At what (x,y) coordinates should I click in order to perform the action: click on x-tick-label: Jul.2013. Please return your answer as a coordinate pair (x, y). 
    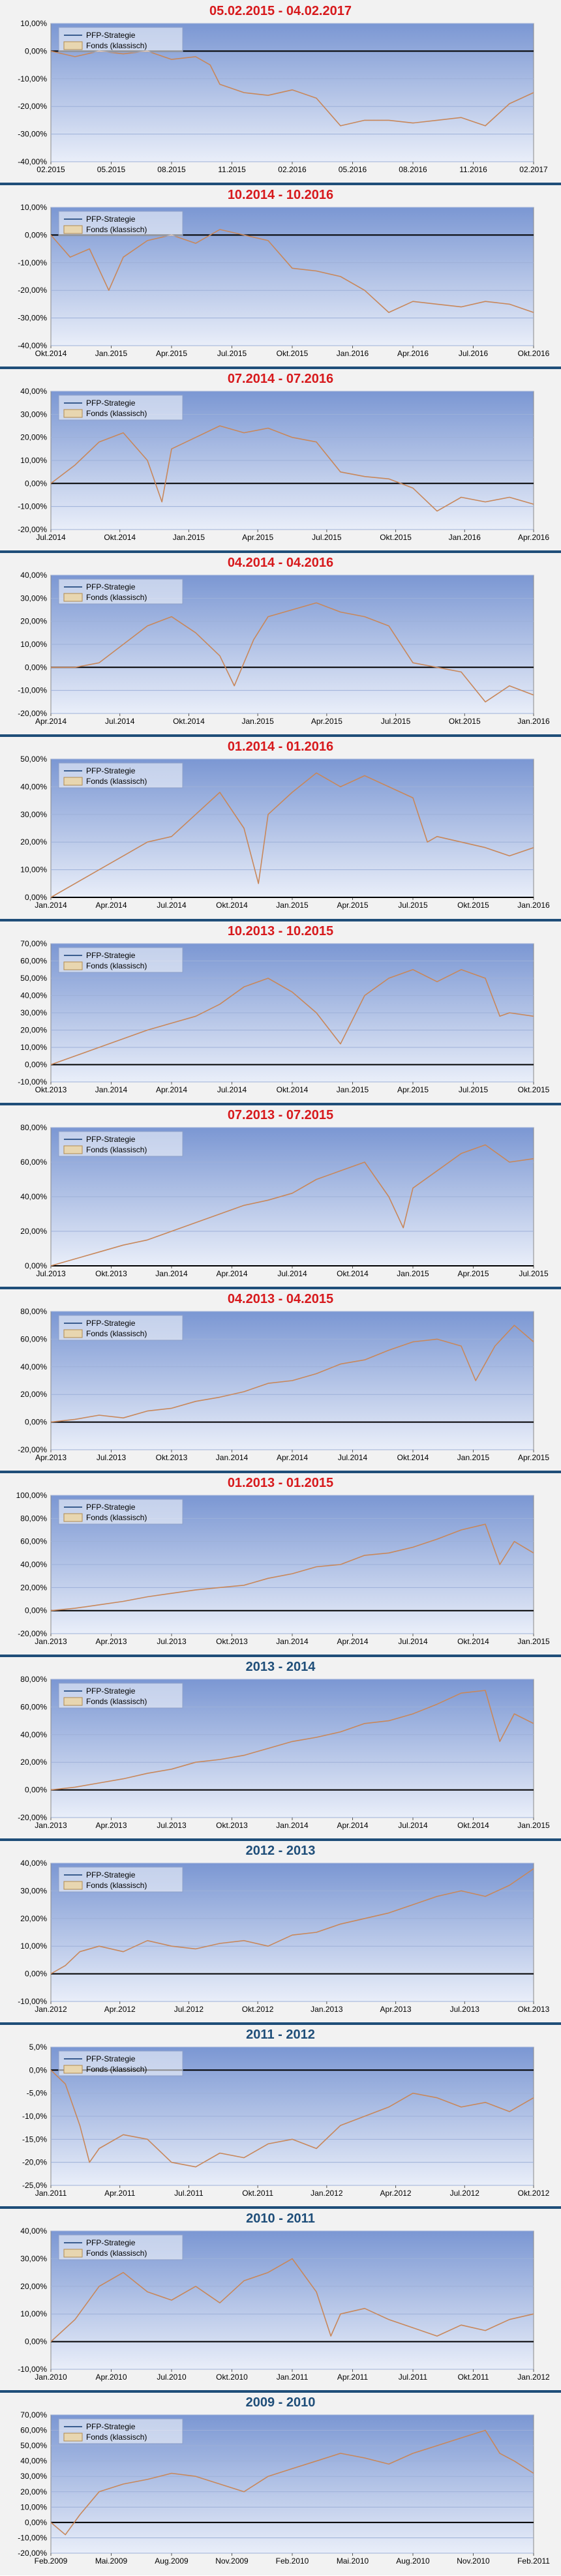
    Looking at the image, I should click on (51, 1273).